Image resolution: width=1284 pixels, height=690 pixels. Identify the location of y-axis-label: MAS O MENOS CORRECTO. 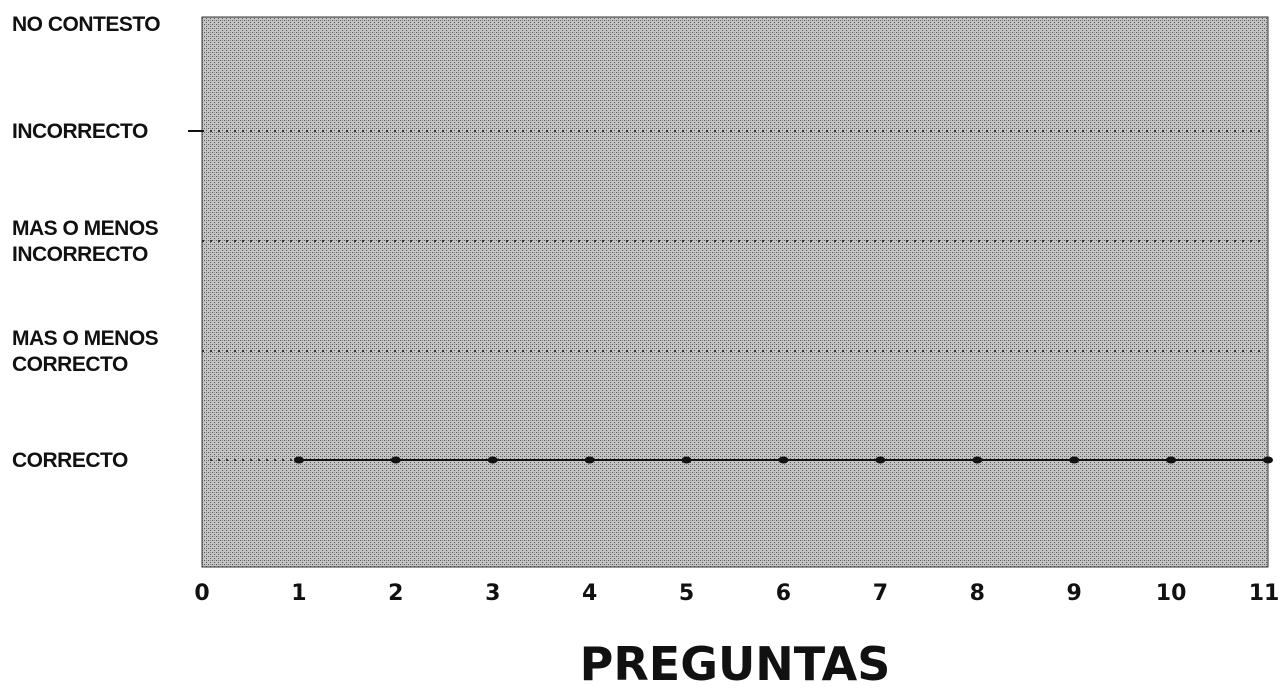
(85, 351).